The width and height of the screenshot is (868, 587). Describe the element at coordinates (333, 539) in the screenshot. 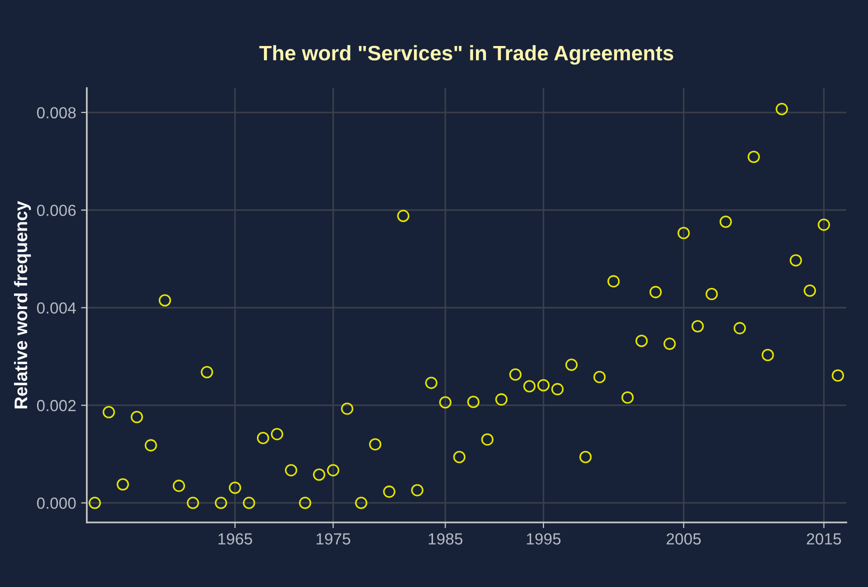

I see `x-tick-label: 1975` at that location.